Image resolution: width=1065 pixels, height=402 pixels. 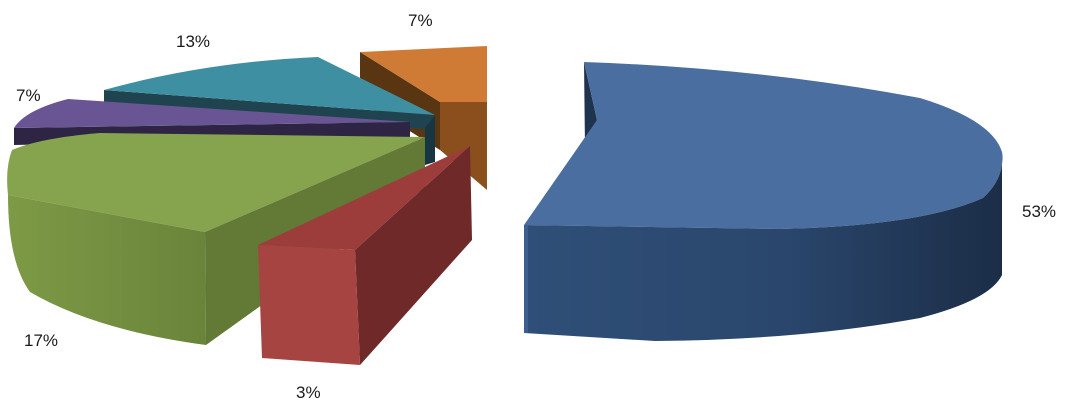 What do you see at coordinates (1039, 211) in the screenshot?
I see `label-53-percent: 53%` at bounding box center [1039, 211].